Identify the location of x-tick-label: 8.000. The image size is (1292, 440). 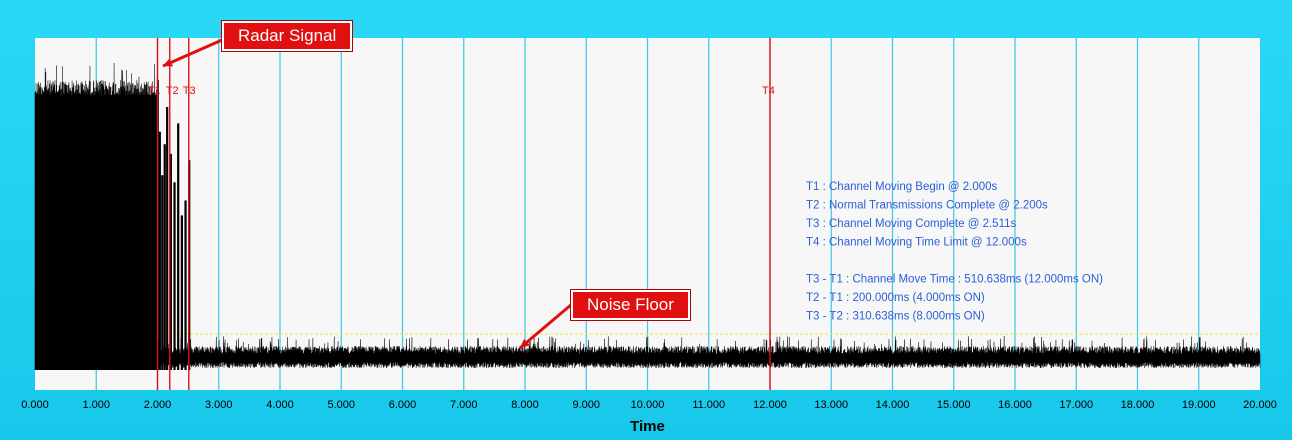
(525, 405).